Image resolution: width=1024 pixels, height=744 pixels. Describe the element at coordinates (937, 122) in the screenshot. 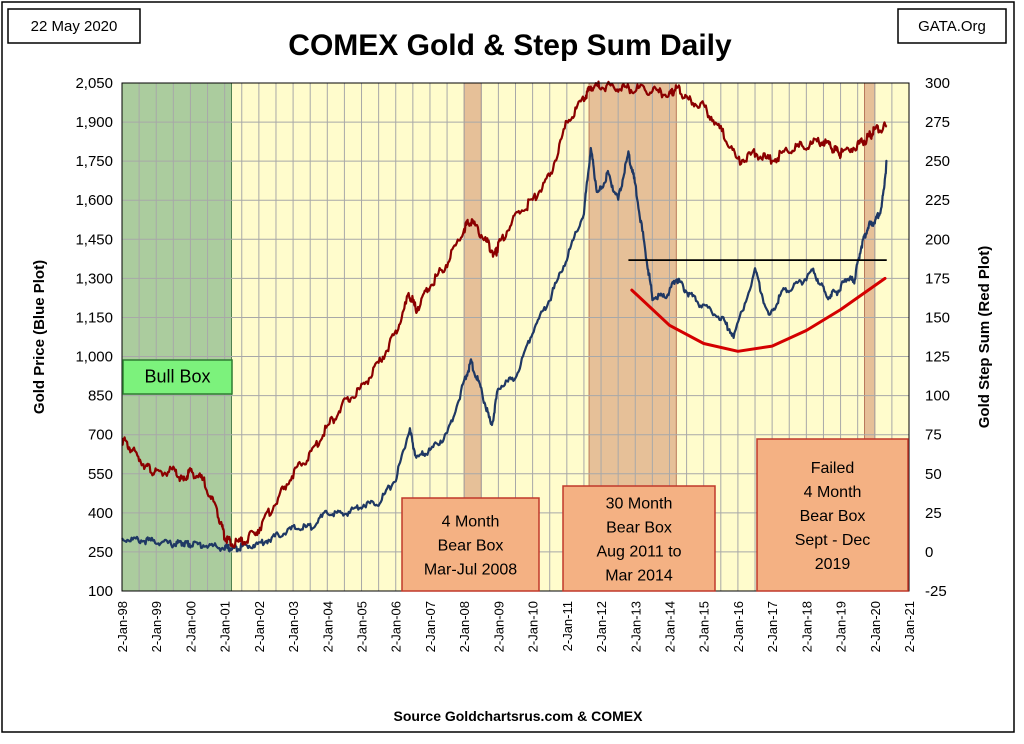

I see `y-right-tick-label: 275` at that location.